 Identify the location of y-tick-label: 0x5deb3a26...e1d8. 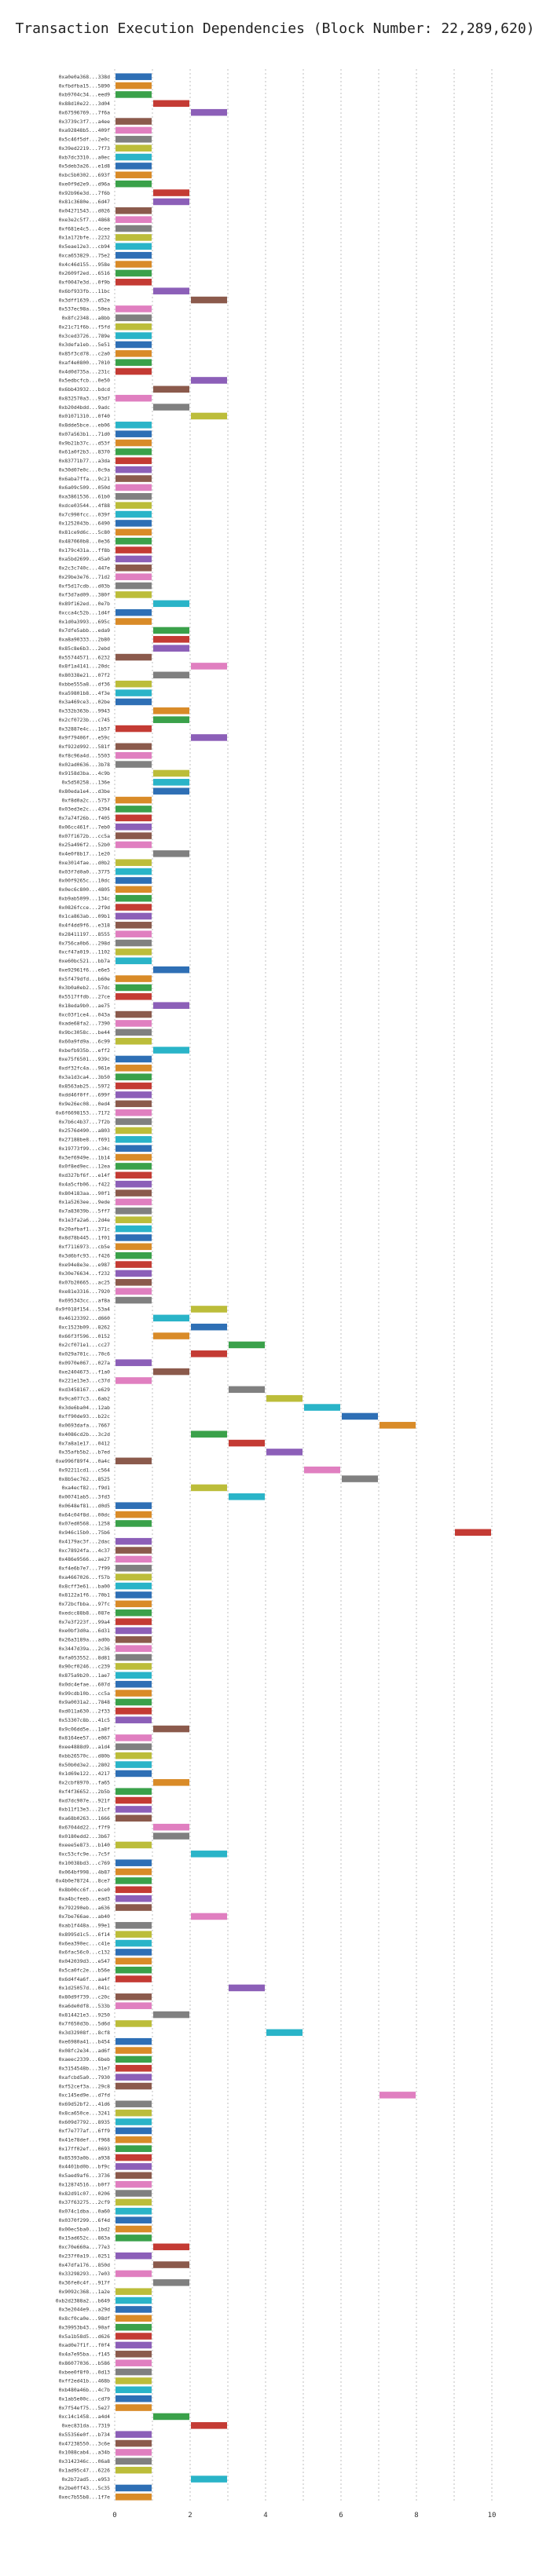
(85, 166).